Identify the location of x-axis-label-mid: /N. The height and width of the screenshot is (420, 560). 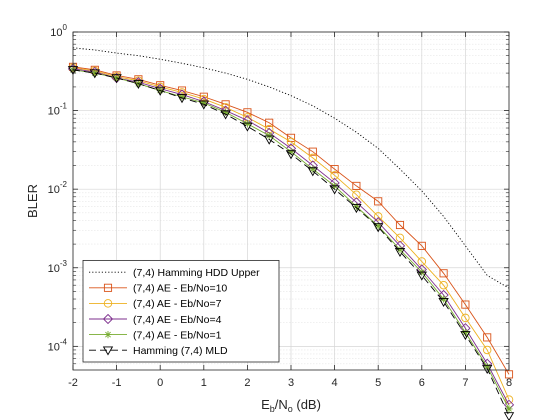
(281, 404).